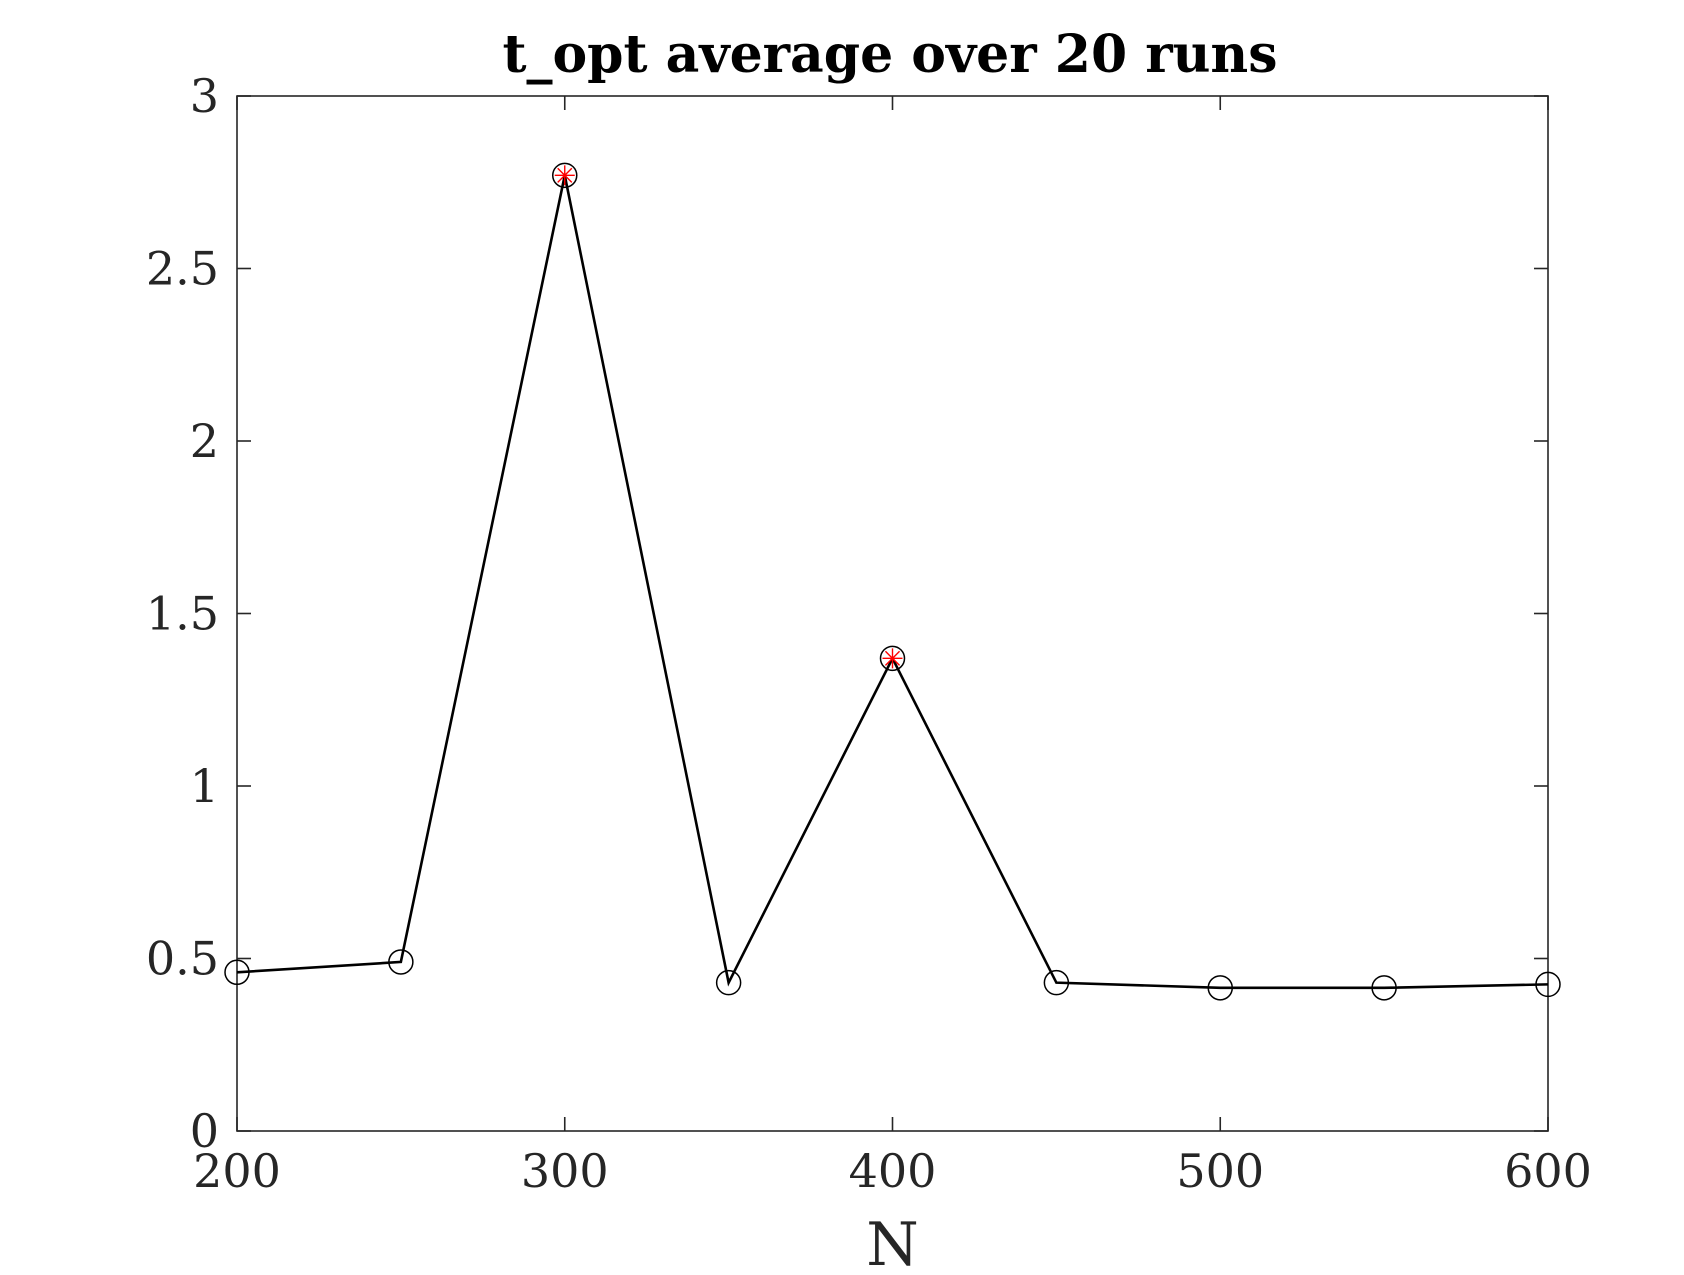 This screenshot has height=1275, width=1684. Describe the element at coordinates (182, 959) in the screenshot. I see `y-tick-label: 0.5` at that location.